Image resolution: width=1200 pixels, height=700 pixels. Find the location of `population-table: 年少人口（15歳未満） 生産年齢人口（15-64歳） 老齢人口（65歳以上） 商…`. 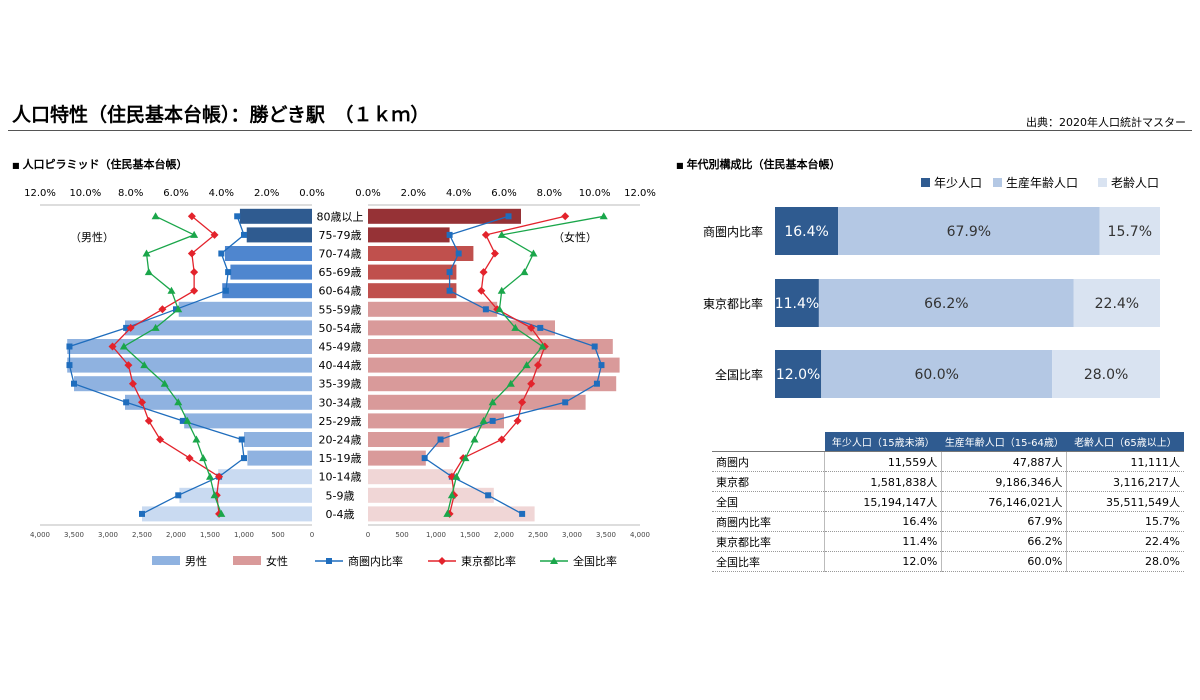

population-table: 年少人口（15歳未満） 生産年齢人口（15-64歳） 老齢人口（65歳以上） 商… is located at coordinates (948, 502).